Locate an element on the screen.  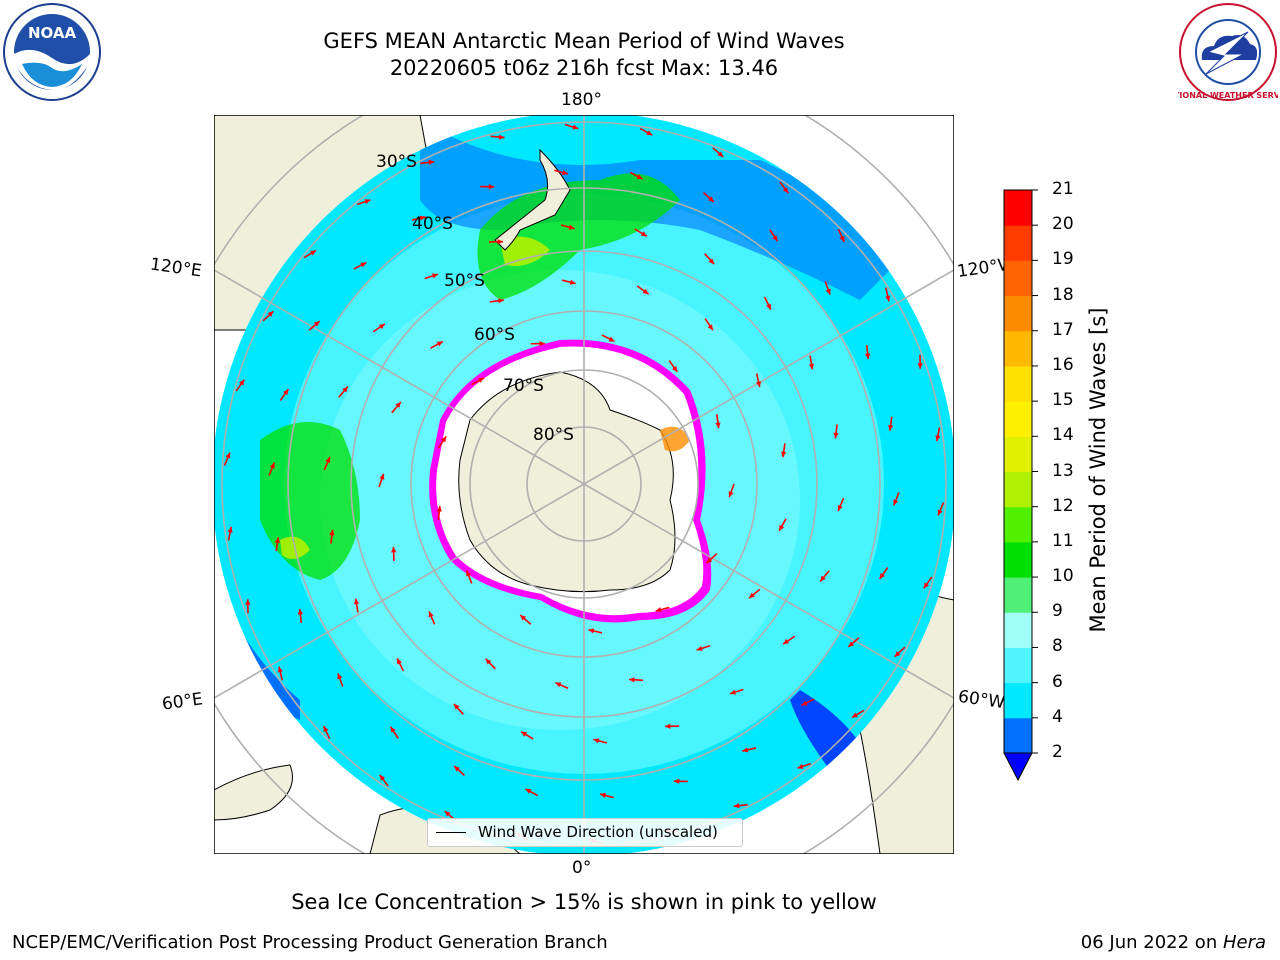
footer-right: 06 Jun 2022 on Hera is located at coordinates (1173, 942).